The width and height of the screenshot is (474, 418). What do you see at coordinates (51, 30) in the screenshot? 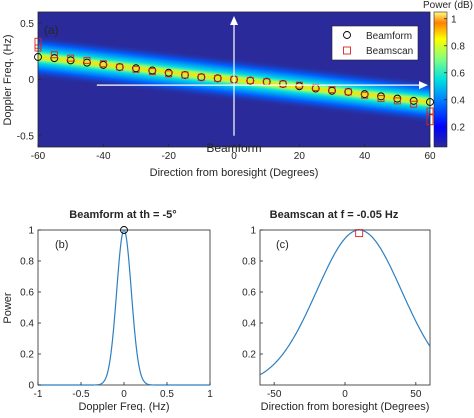
I see `panel-label-a: (a)` at bounding box center [51, 30].